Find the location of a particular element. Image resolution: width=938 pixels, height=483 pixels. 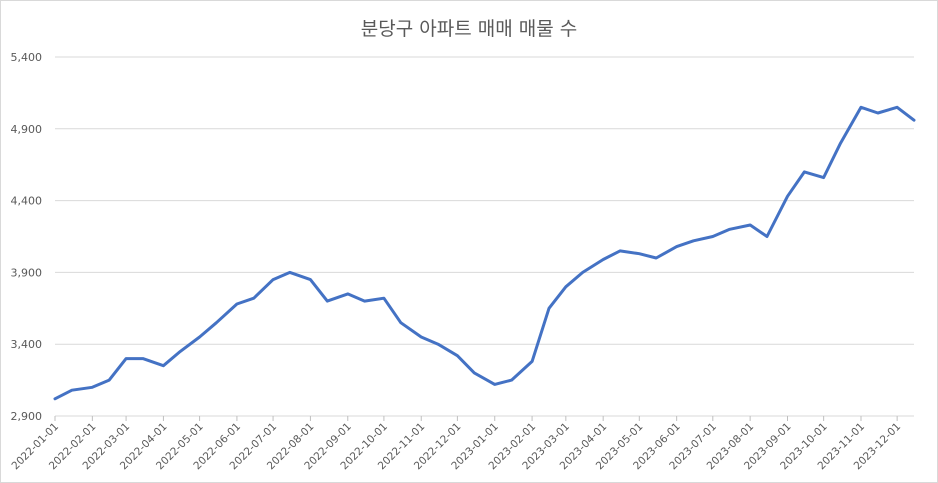

y-tick-label: 4,900 is located at coordinates (27, 129).